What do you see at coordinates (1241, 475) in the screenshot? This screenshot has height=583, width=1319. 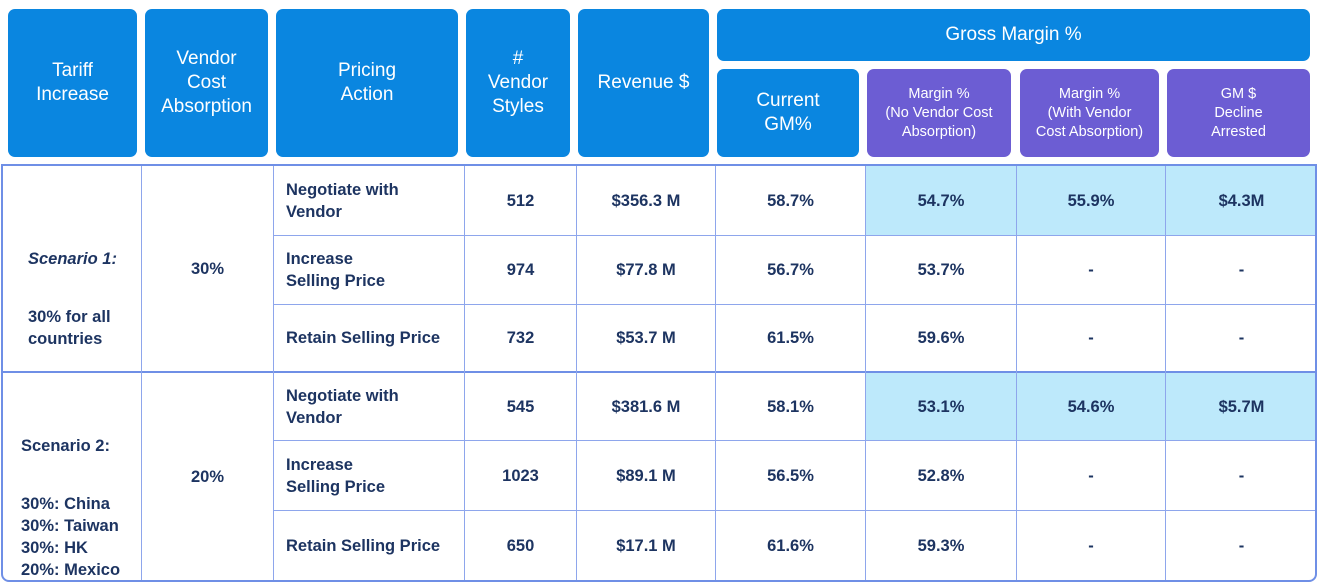 I see `scenario-2-row-2-gm-decline: -` at bounding box center [1241, 475].